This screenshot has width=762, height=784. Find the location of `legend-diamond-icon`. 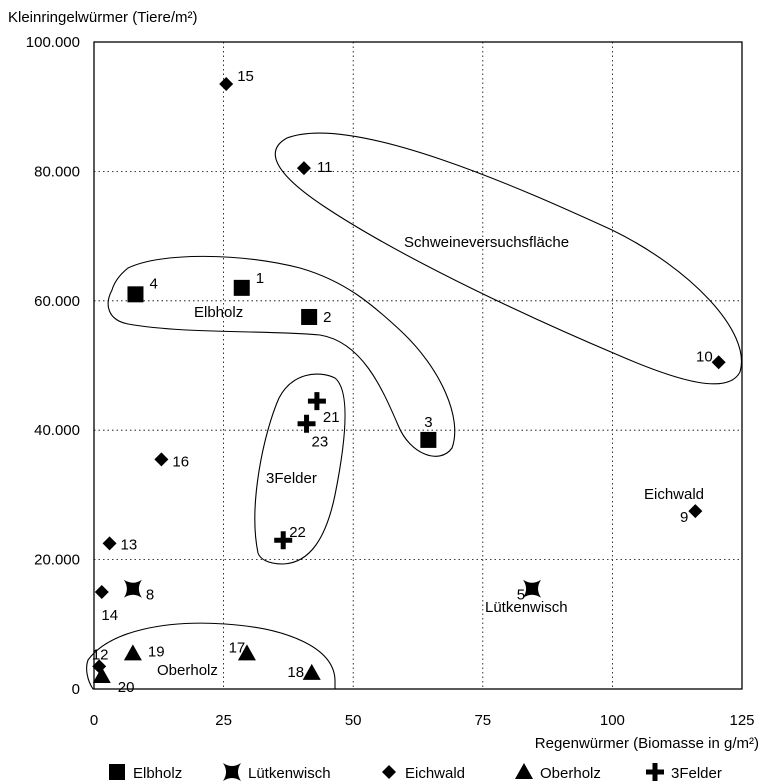

legend-diamond-icon is located at coordinates (389, 772).